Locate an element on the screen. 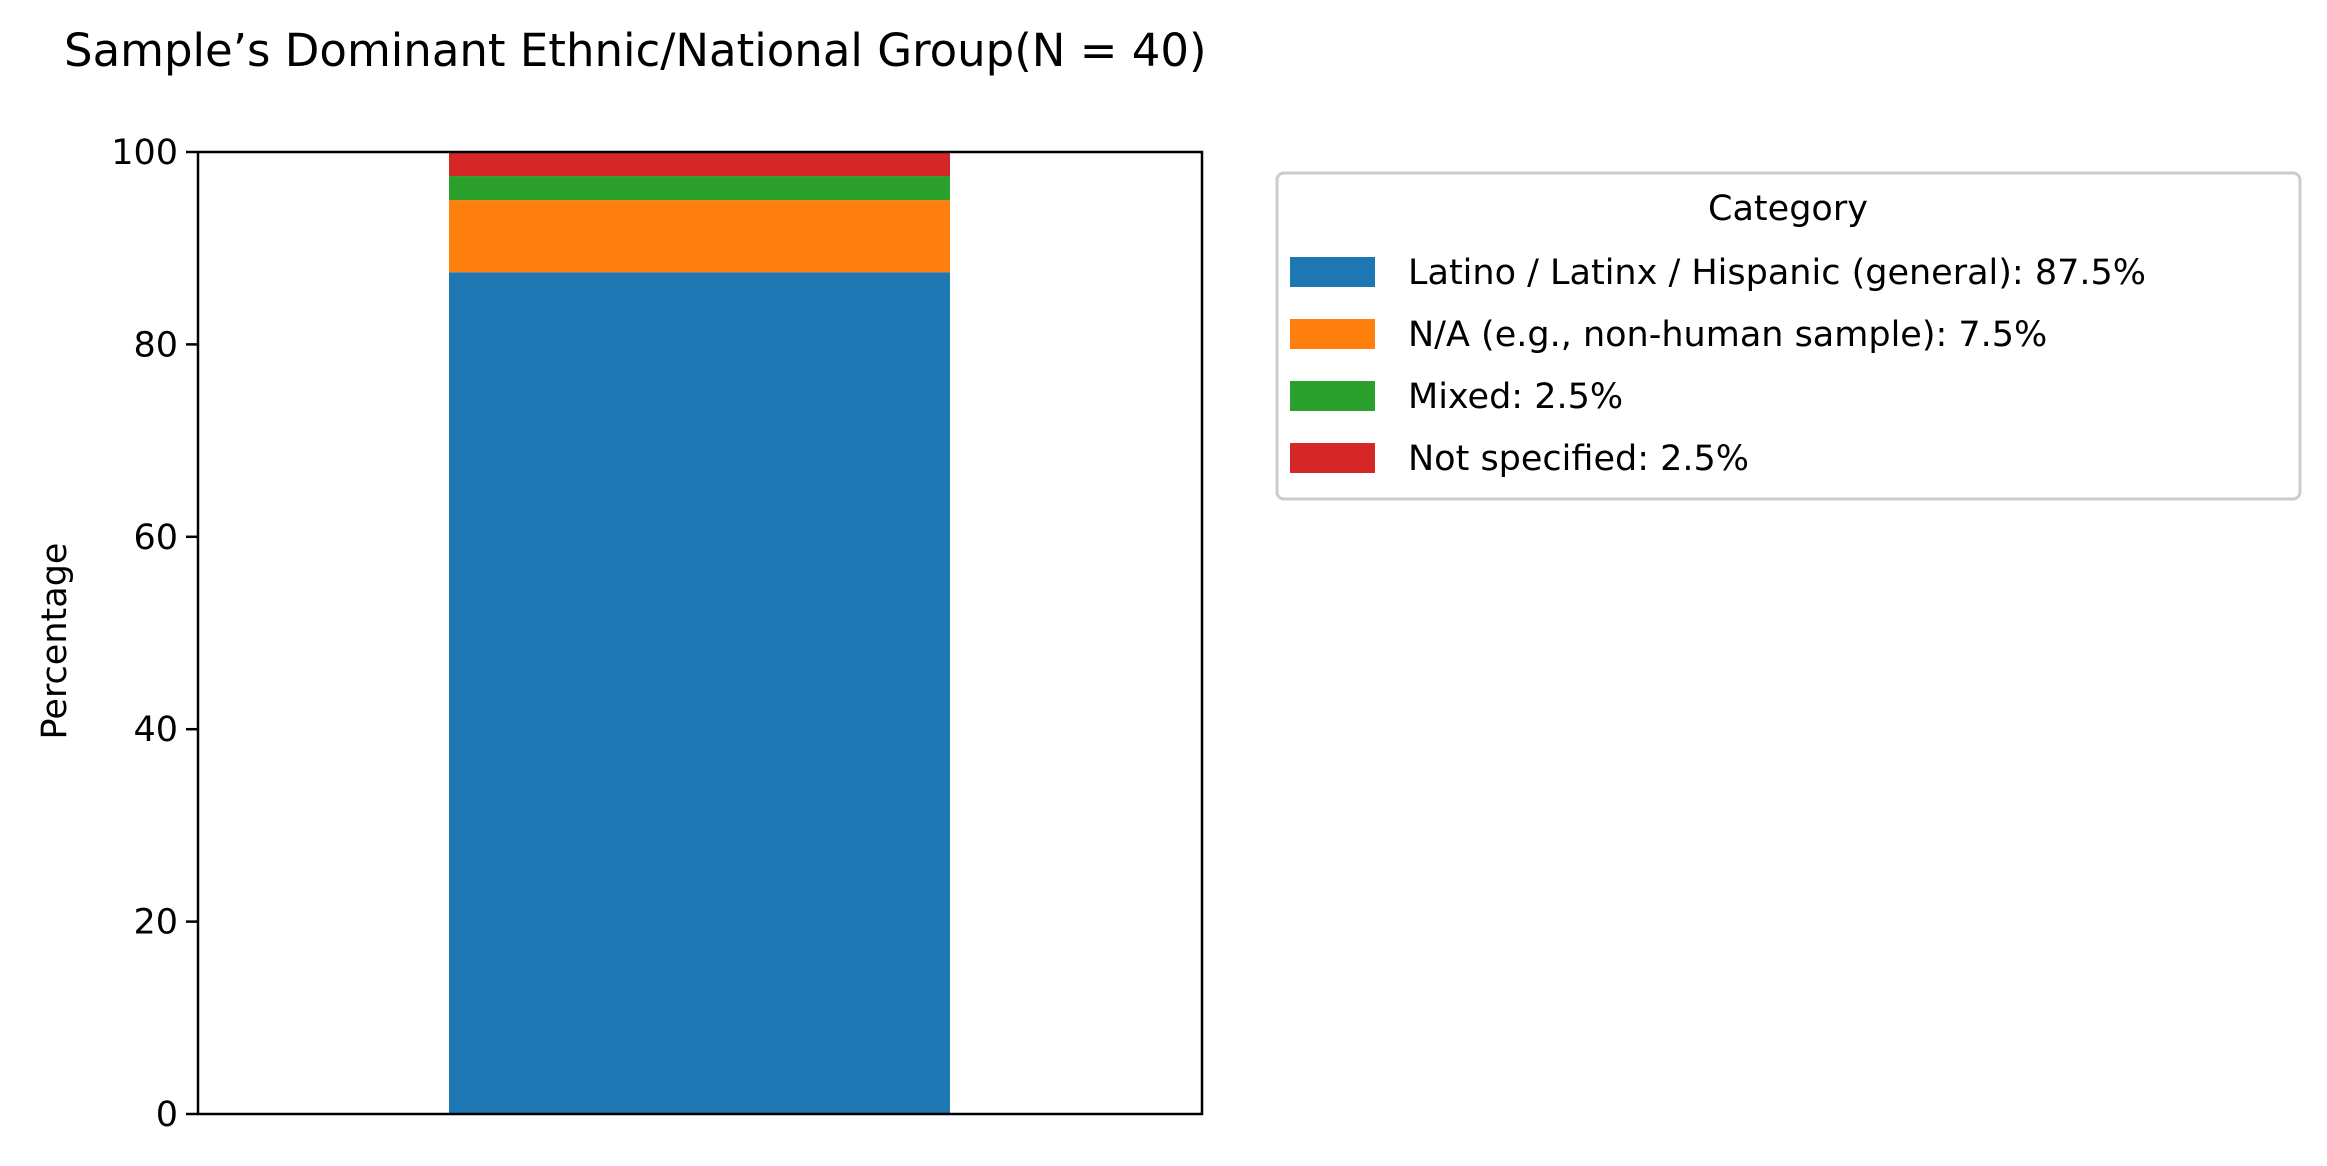 The width and height of the screenshot is (2327, 1166). legend-frame is located at coordinates (1788, 336).